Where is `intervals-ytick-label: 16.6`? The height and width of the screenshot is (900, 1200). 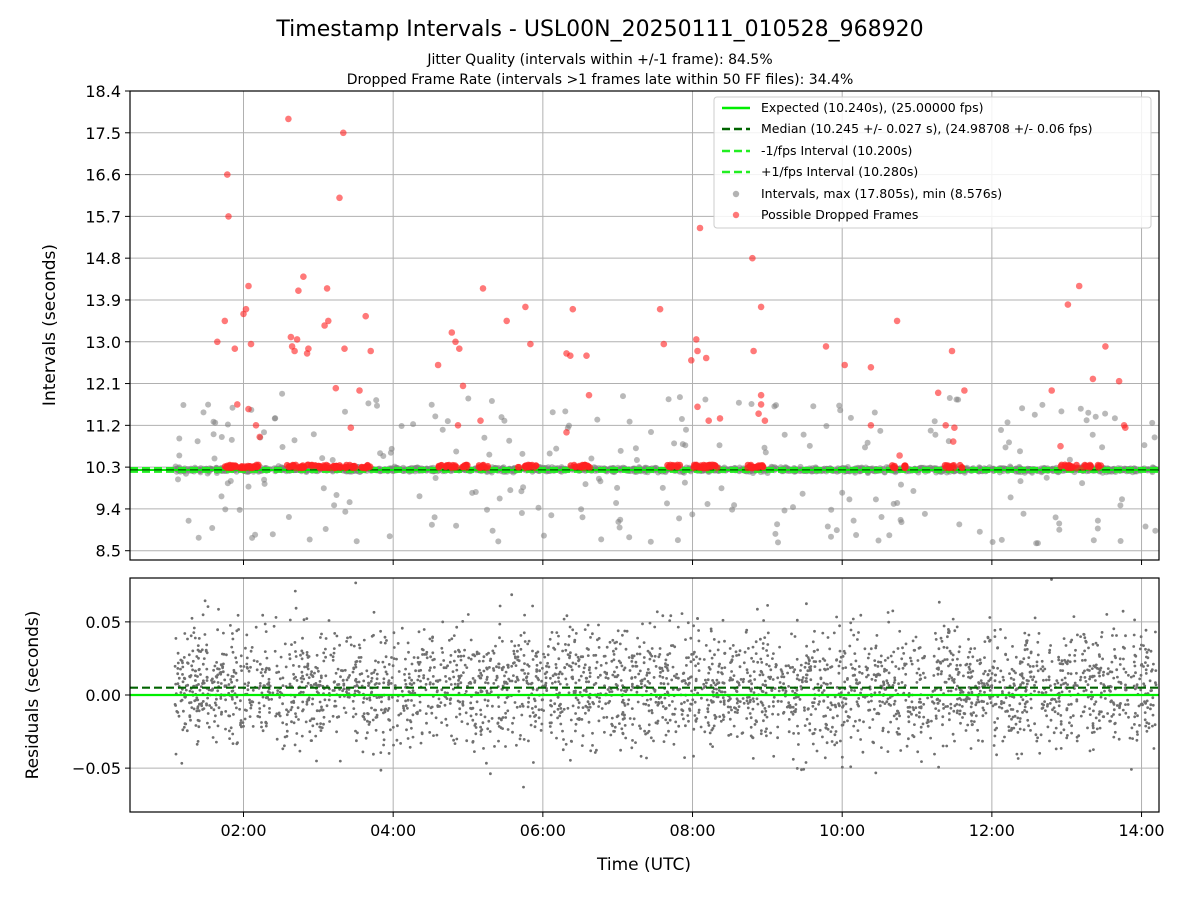
intervals-ytick-label: 16.6 is located at coordinates (103, 175).